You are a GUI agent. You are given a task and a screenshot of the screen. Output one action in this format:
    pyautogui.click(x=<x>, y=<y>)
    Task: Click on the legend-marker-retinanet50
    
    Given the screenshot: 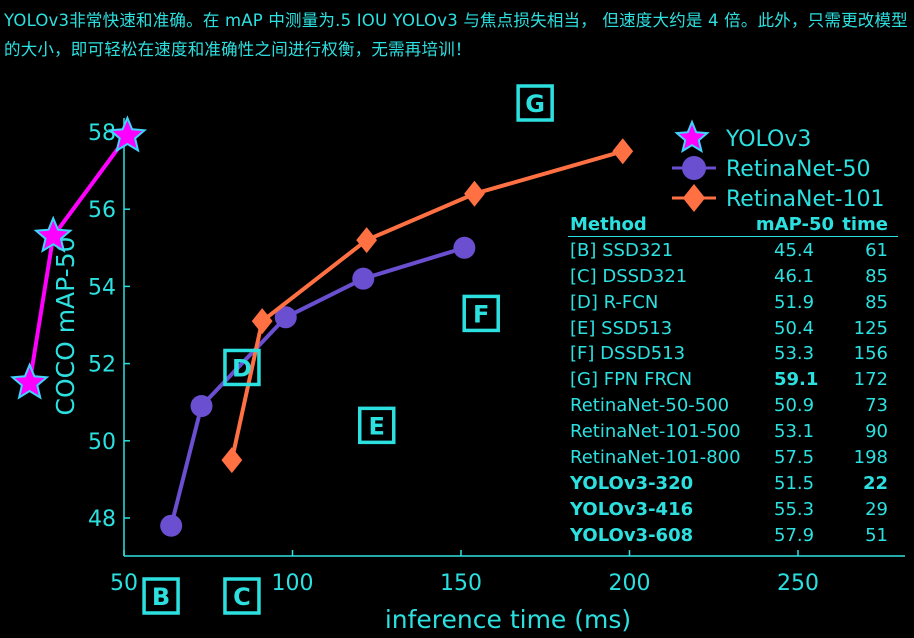 What is the action you would take?
    pyautogui.click(x=694, y=168)
    